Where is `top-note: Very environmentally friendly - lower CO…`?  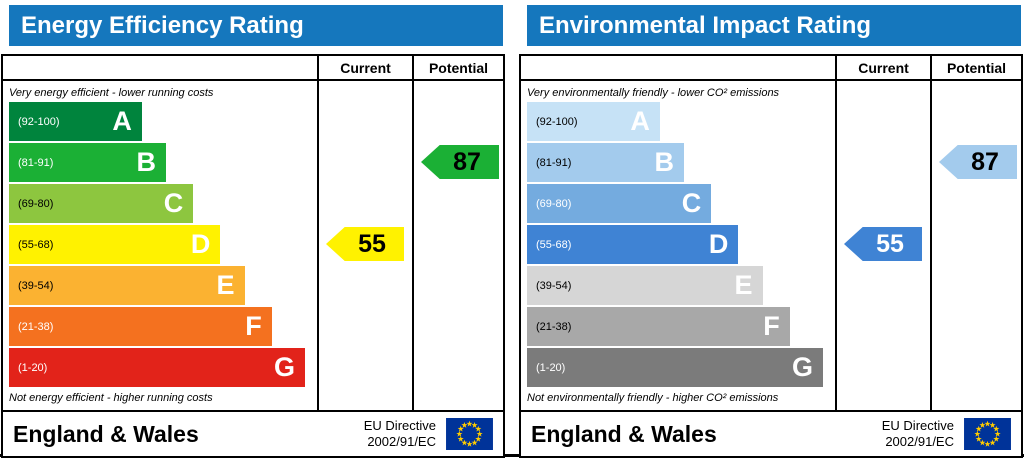 top-note: Very environmentally friendly - lower CO… is located at coordinates (653, 93).